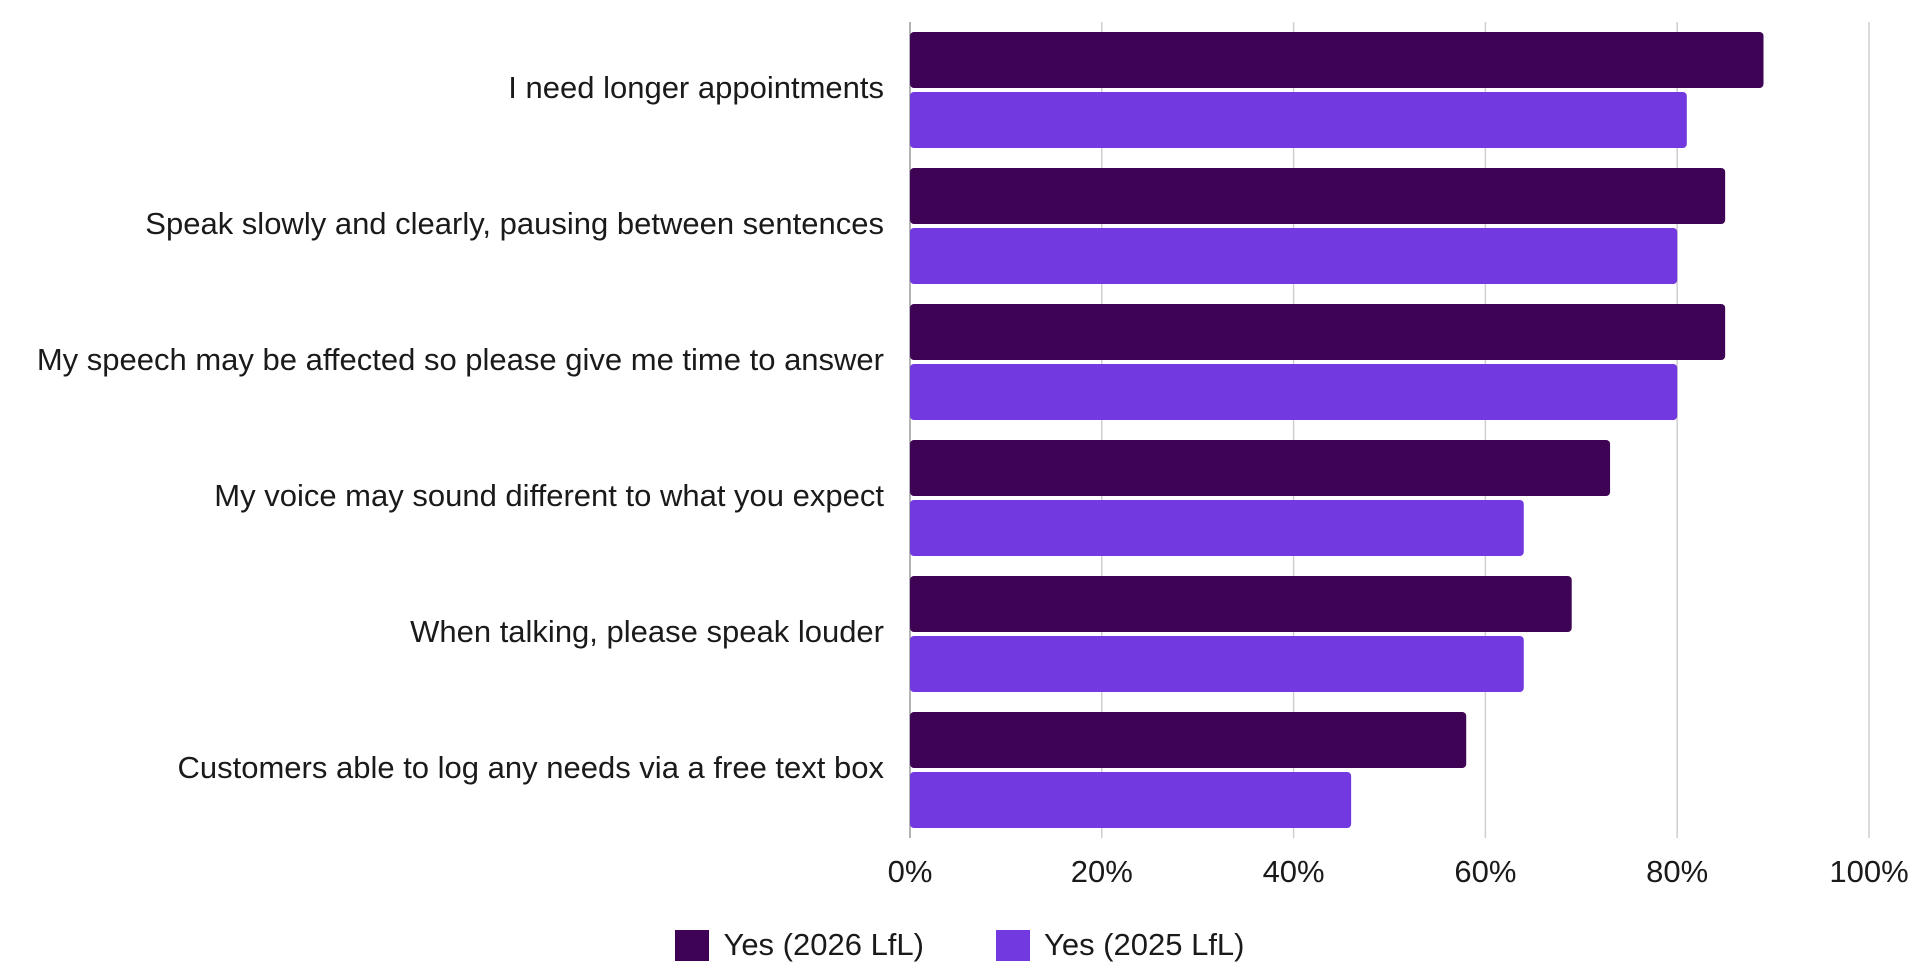 The image size is (1920, 973). I want to click on x-axis-ticks: 0% 20% 40% 60% 80% 100%, so click(1398, 871).